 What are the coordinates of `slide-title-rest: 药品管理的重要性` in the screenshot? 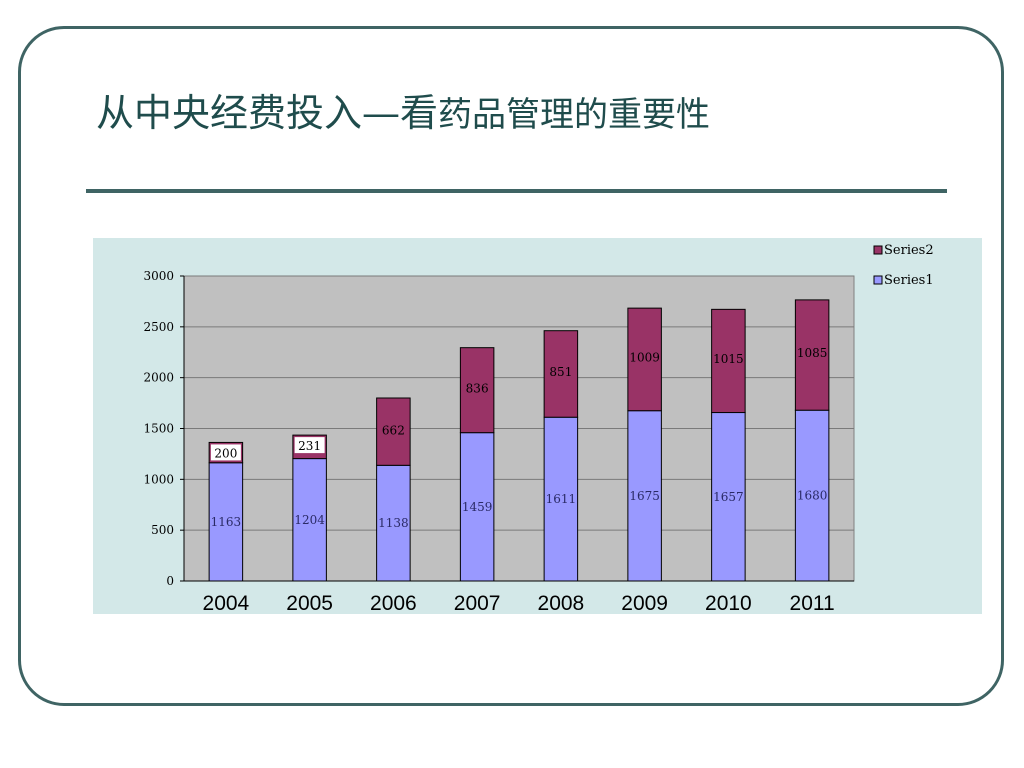 It's located at (574, 115).